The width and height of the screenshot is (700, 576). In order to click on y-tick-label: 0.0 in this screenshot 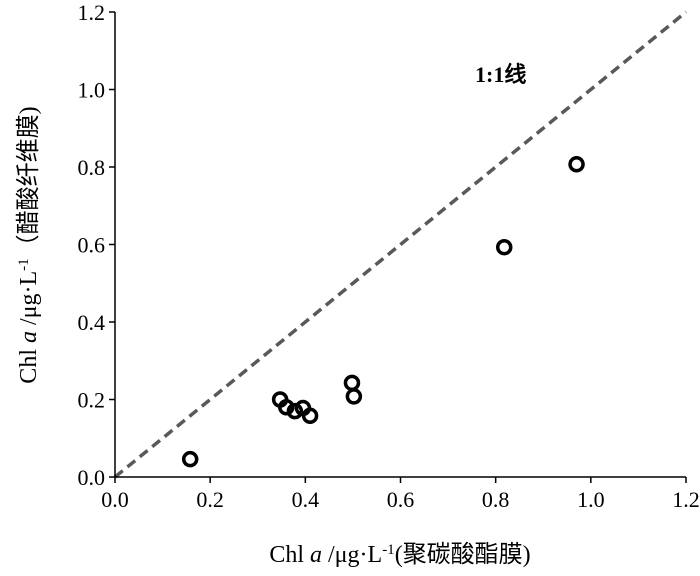, I will do `click(92, 477)`.